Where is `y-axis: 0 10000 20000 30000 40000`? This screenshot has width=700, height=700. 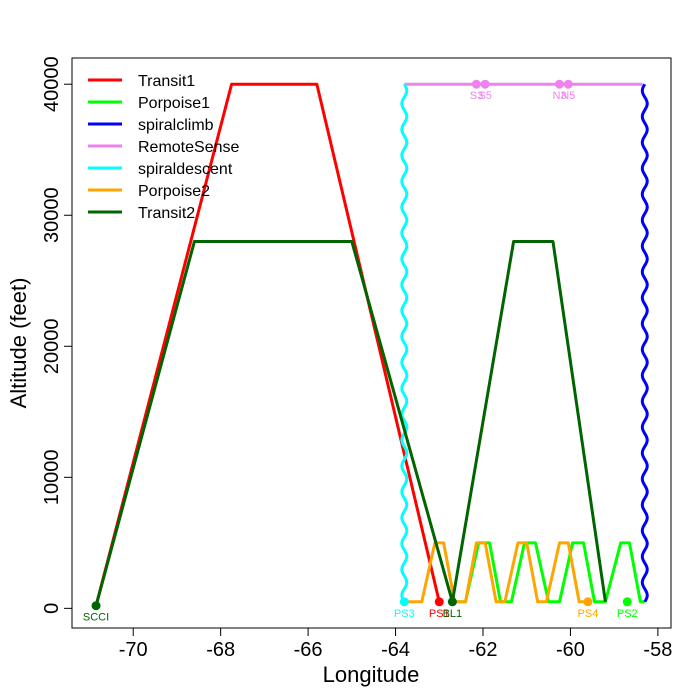 y-axis: 0 10000 20000 30000 40000 is located at coordinates (56, 335).